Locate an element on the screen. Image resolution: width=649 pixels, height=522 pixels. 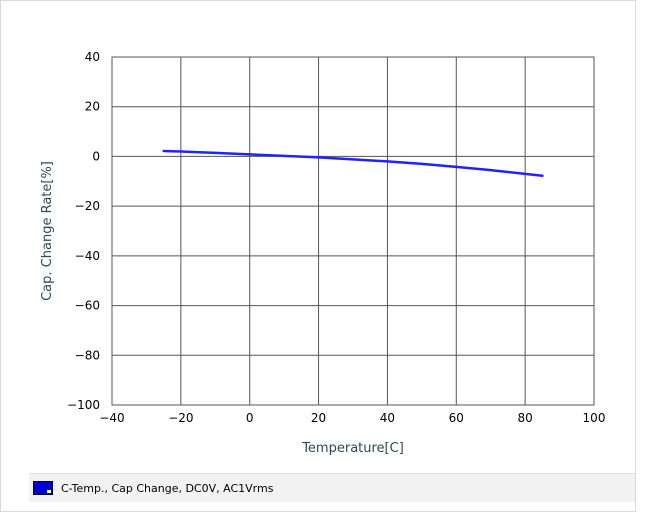
series-lines is located at coordinates (353, 163).